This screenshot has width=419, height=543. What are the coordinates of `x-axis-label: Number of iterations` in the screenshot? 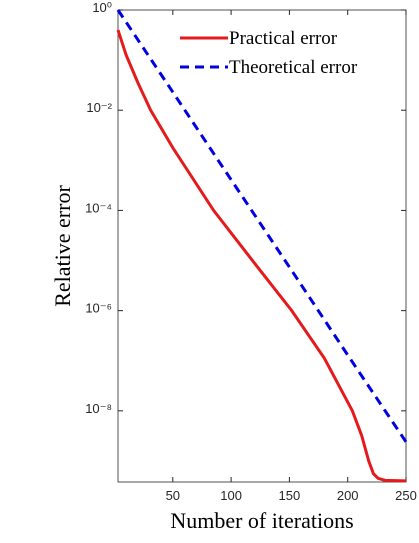 It's located at (261, 520).